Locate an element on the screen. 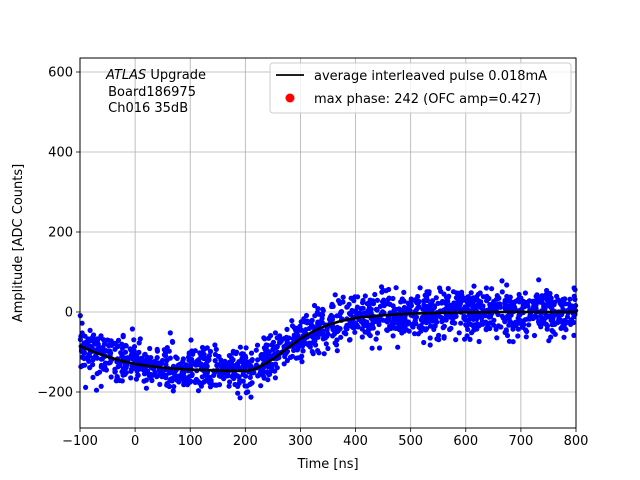 Image resolution: width=640 pixels, height=480 pixels. x-tick-label: 400 is located at coordinates (355, 441).